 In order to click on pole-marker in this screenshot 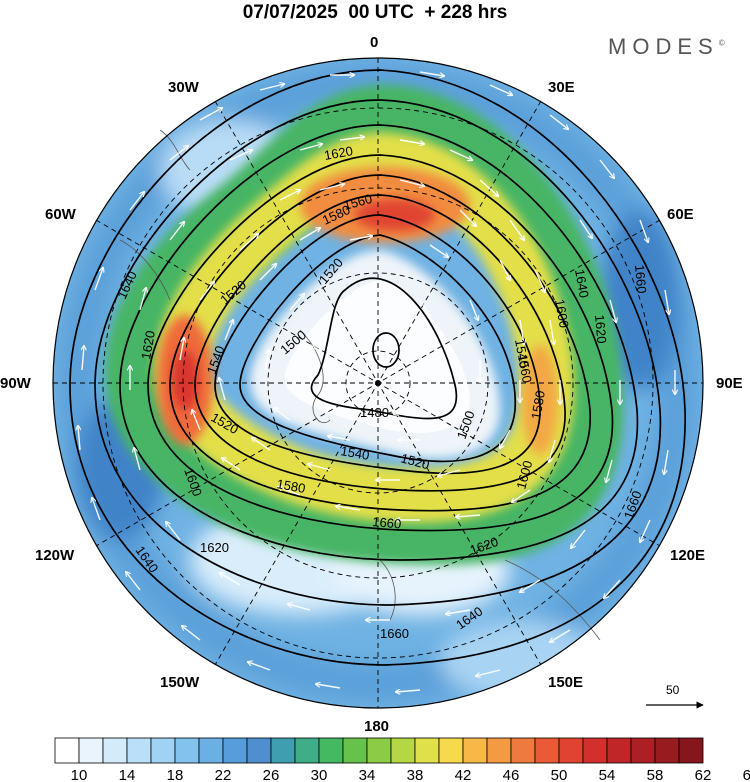, I will do `click(378, 383)`.